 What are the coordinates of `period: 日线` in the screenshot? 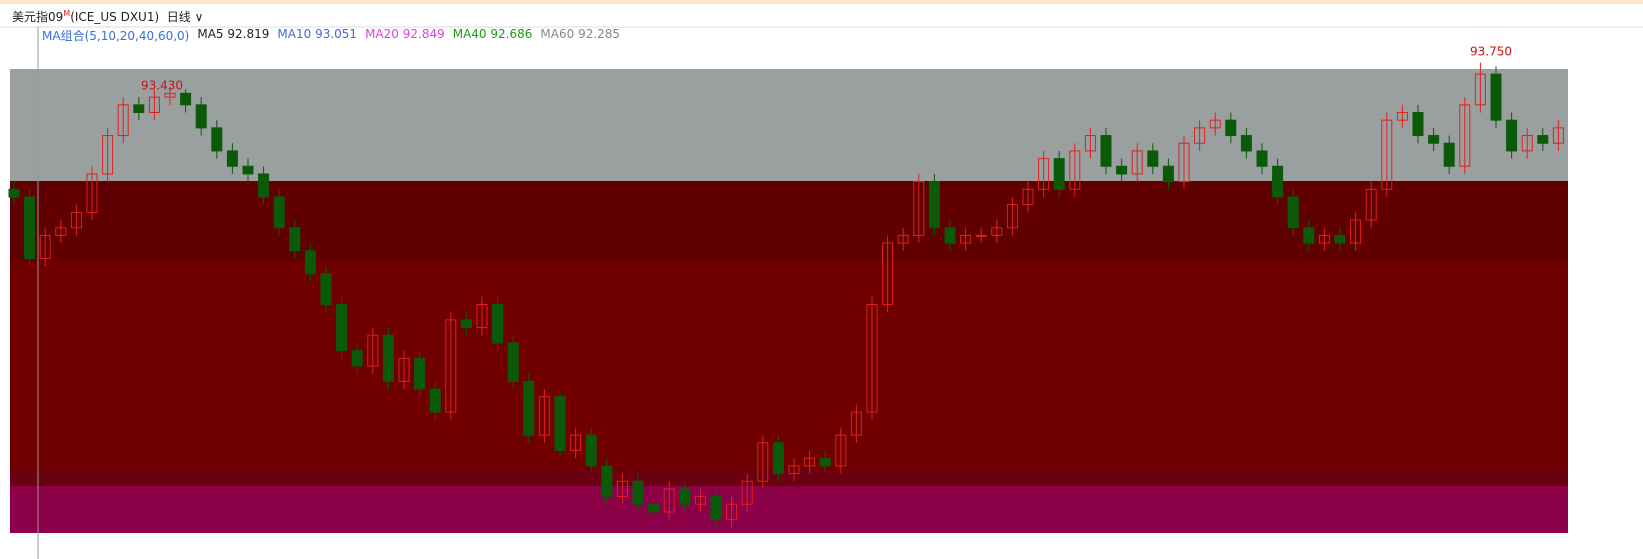 It's located at (178, 17).